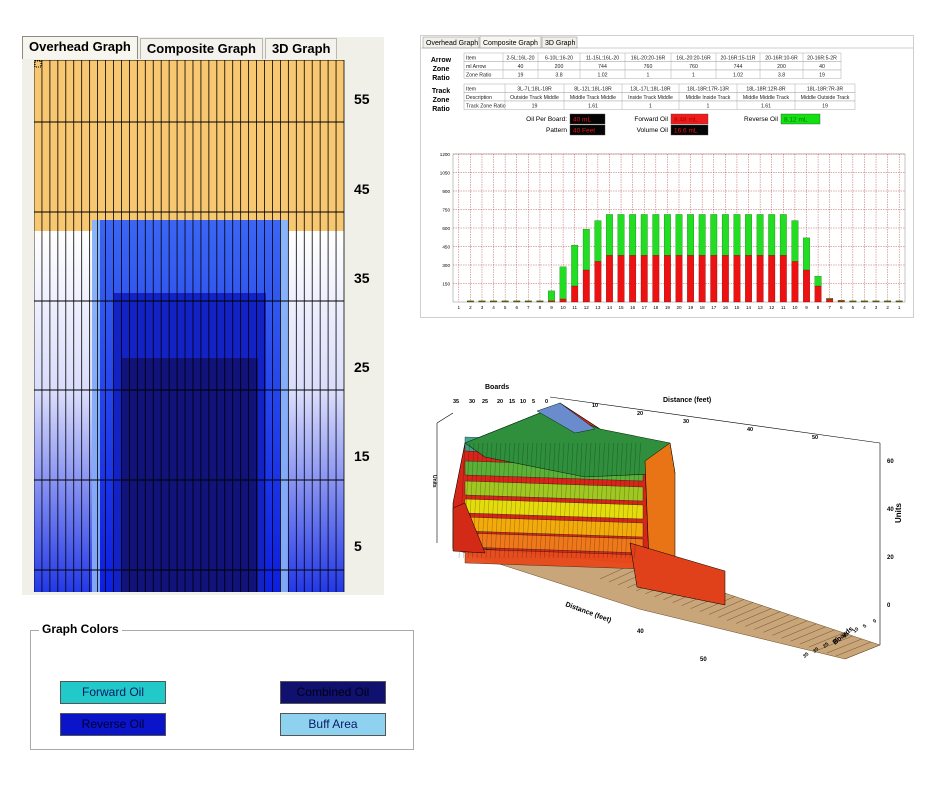  What do you see at coordinates (333, 692) in the screenshot?
I see `combined-oil-color-button: Combined Oil` at bounding box center [333, 692].